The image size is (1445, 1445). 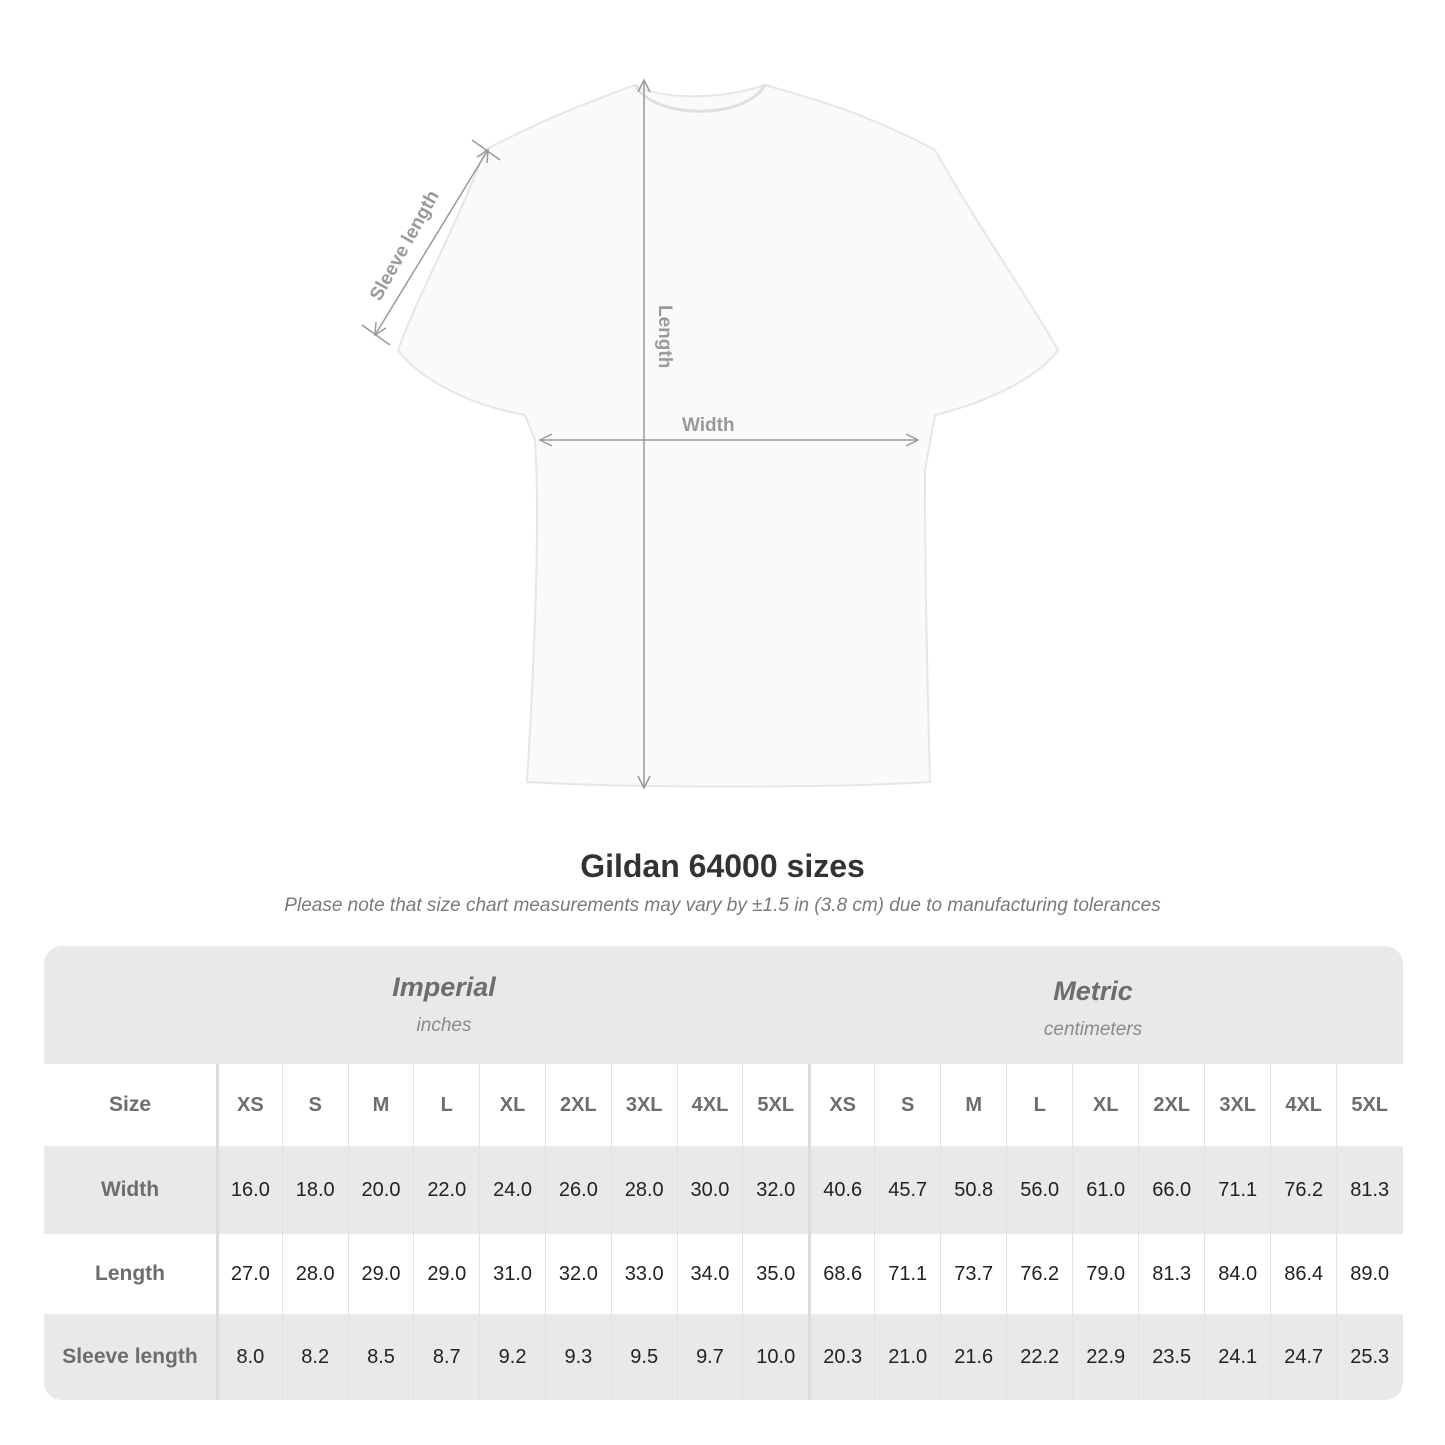 I want to click on value-cell: 30.0, so click(x=709, y=1190).